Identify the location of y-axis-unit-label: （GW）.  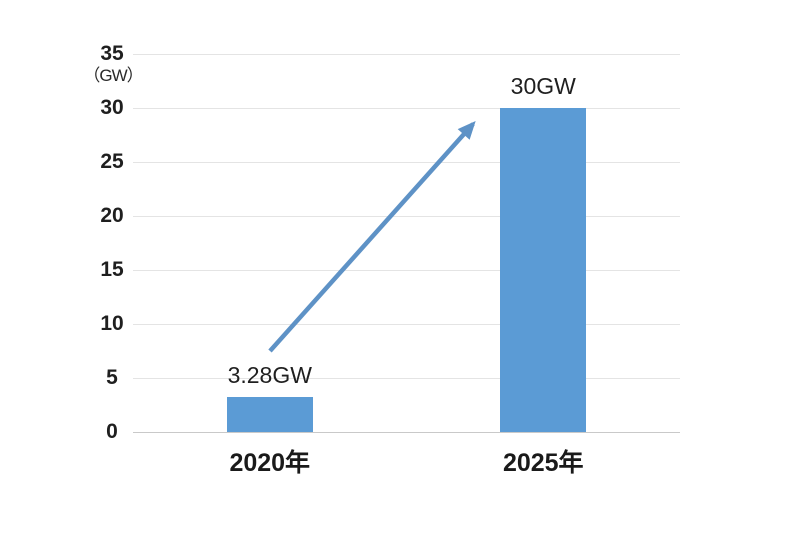
(113, 75).